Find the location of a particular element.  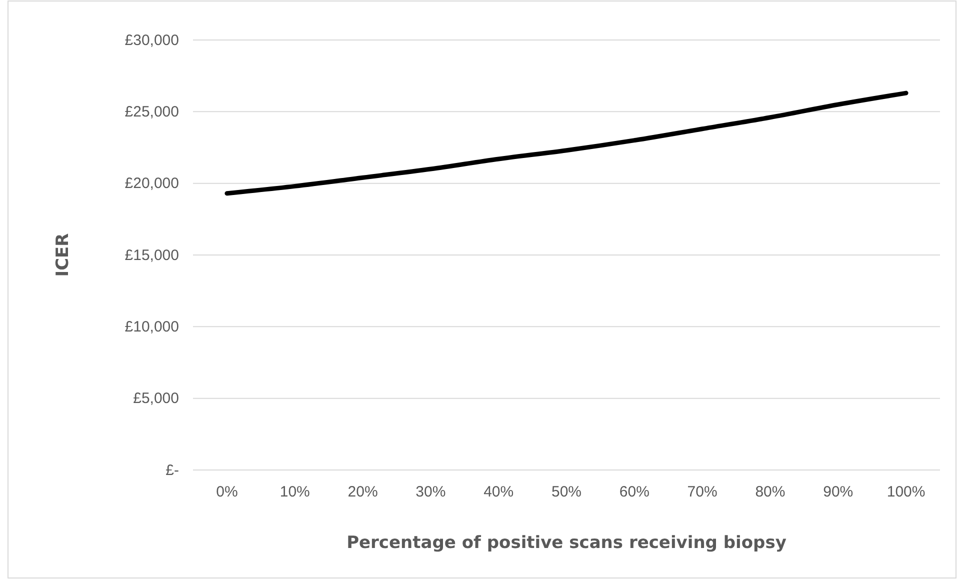

x-tick-label: 70% is located at coordinates (702, 492).